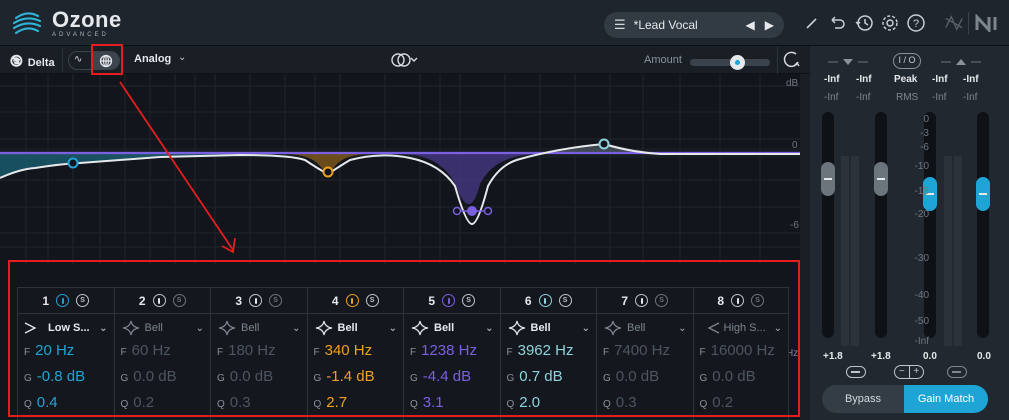 The width and height of the screenshot is (1009, 420). What do you see at coordinates (541, 376) in the screenshot?
I see `gain-value: 0.7 dB` at bounding box center [541, 376].